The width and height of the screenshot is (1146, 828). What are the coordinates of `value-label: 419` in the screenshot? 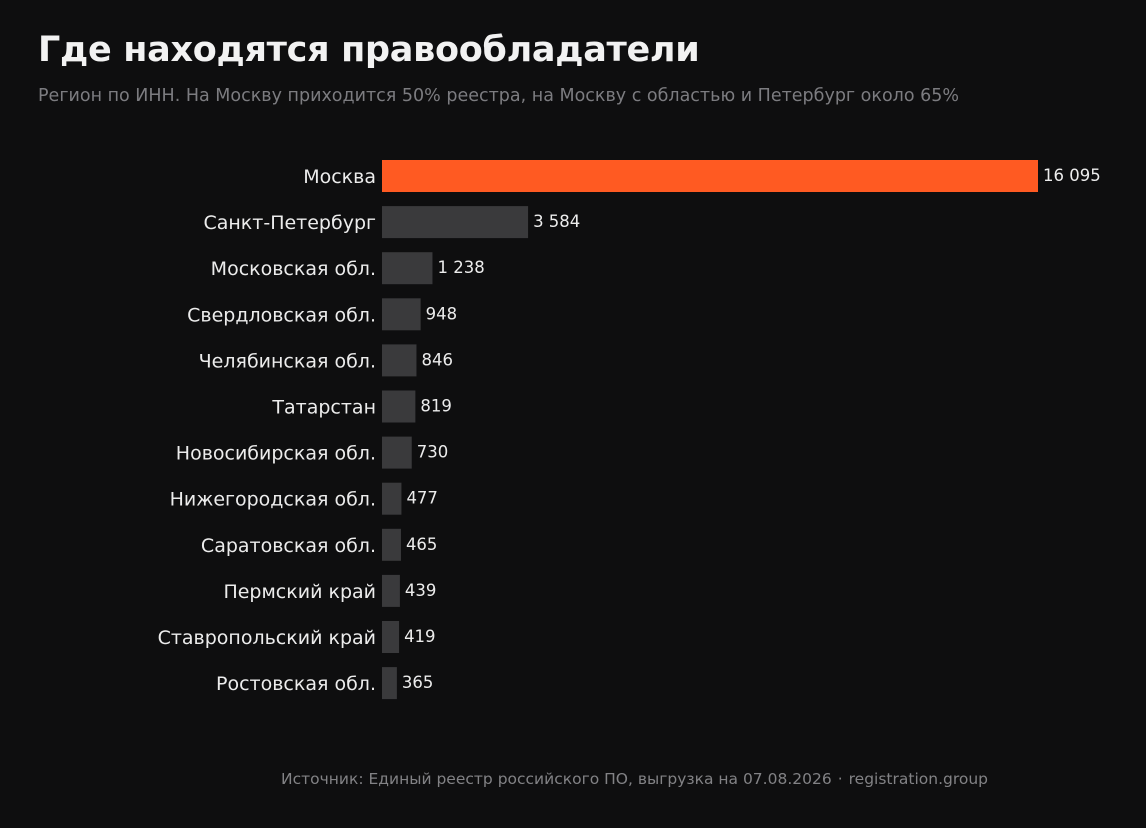 It's located at (420, 636).